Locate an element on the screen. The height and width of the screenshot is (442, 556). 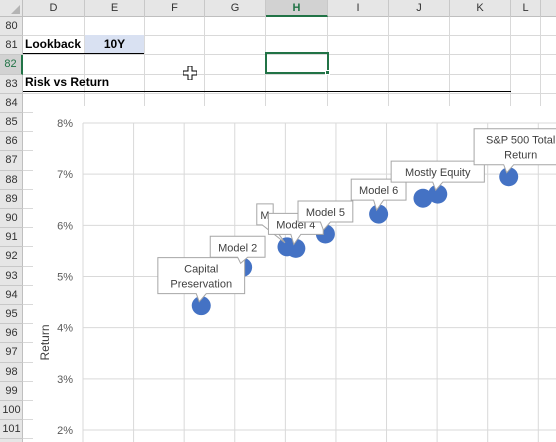
y-tick-label: 6% is located at coordinates (65, 226).